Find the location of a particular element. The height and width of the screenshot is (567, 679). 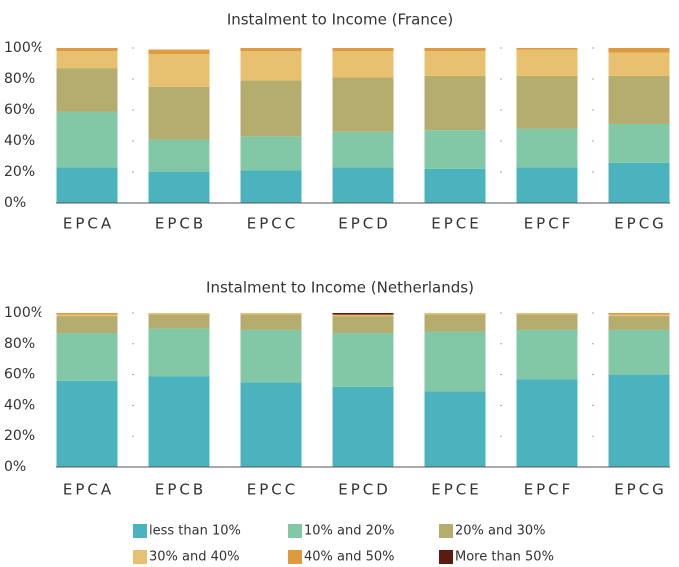

y-tick-label: 100% is located at coordinates (24, 313).